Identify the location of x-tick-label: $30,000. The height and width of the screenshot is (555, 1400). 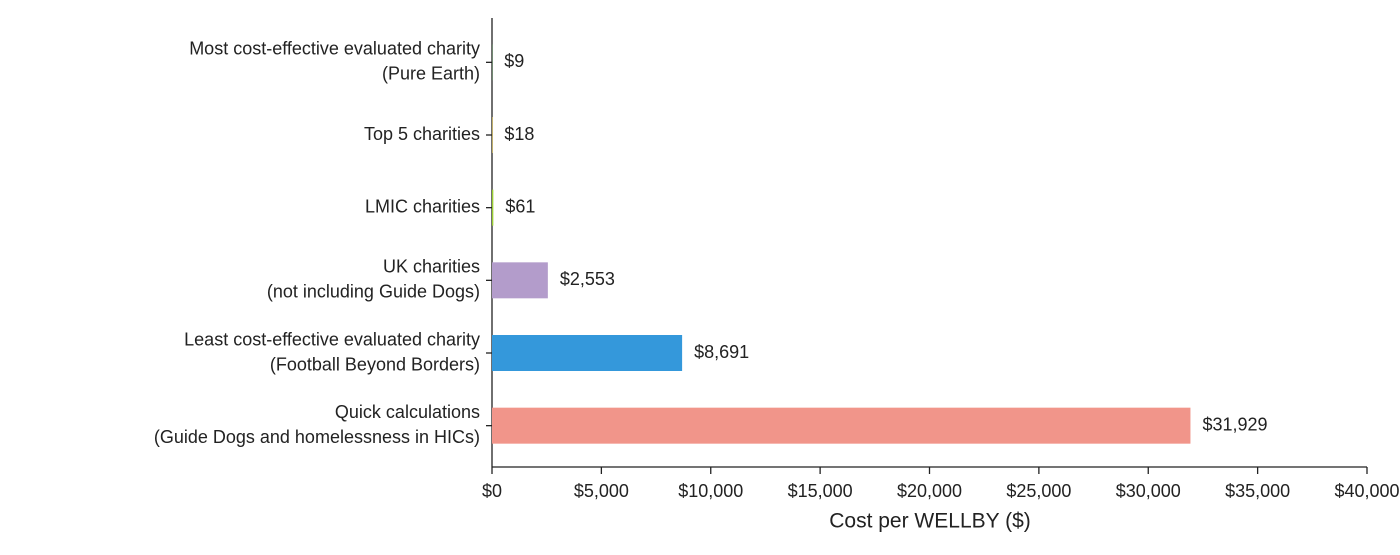
(1148, 491).